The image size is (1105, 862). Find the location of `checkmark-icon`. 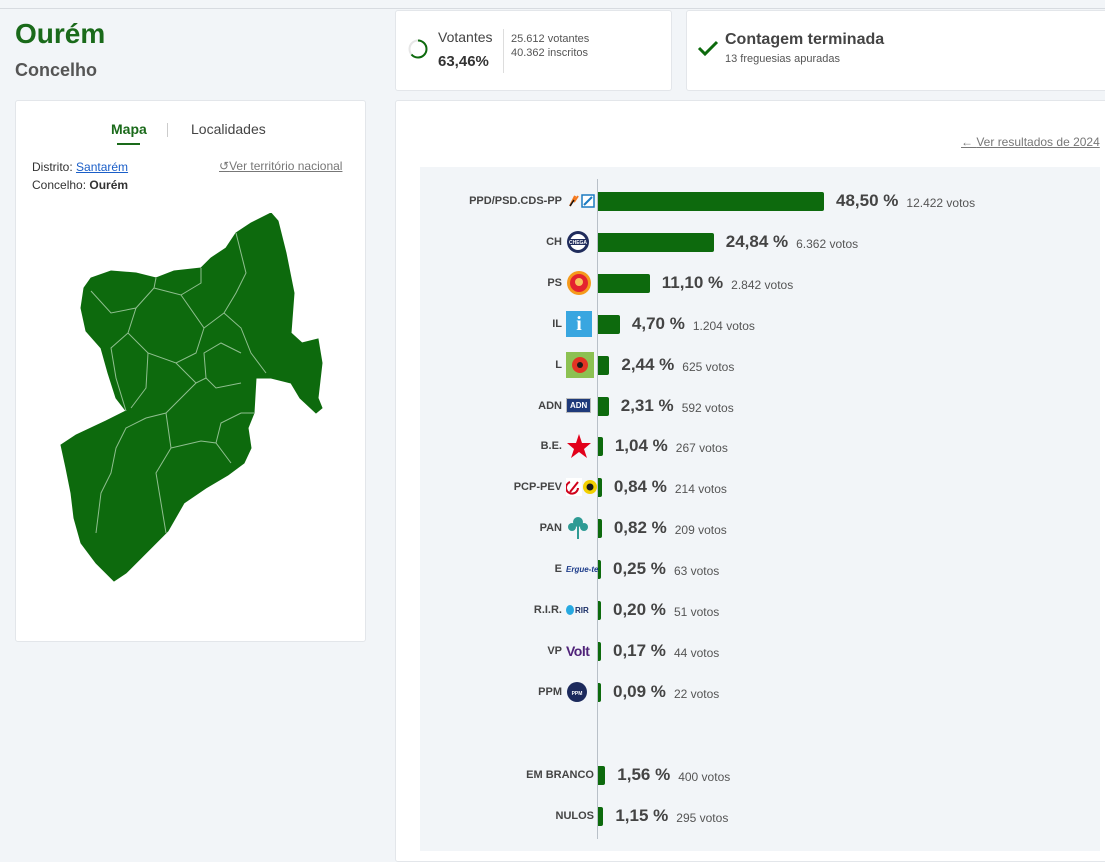

checkmark-icon is located at coordinates (708, 48).